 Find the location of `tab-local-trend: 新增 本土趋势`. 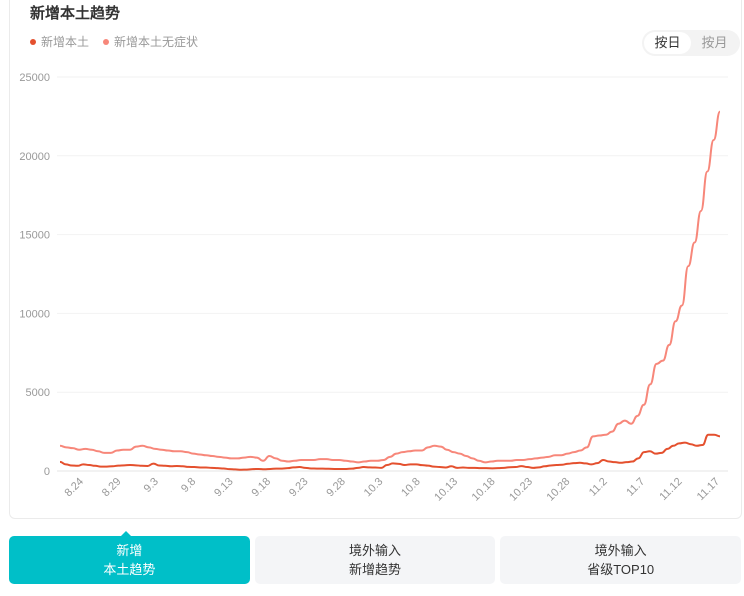

tab-local-trend: 新增 本土趋势 is located at coordinates (129, 557).